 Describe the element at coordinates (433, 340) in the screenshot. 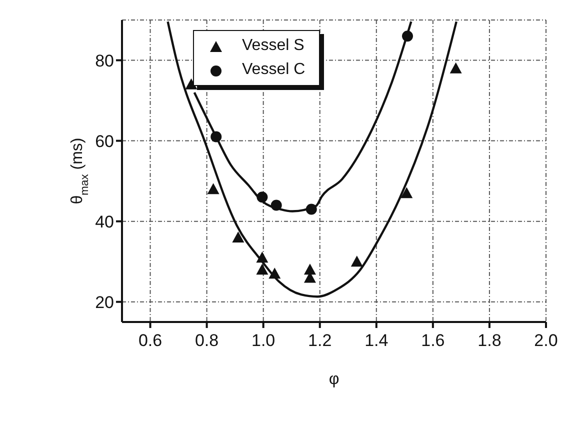

I see `x-tick-label: 1.6` at that location.